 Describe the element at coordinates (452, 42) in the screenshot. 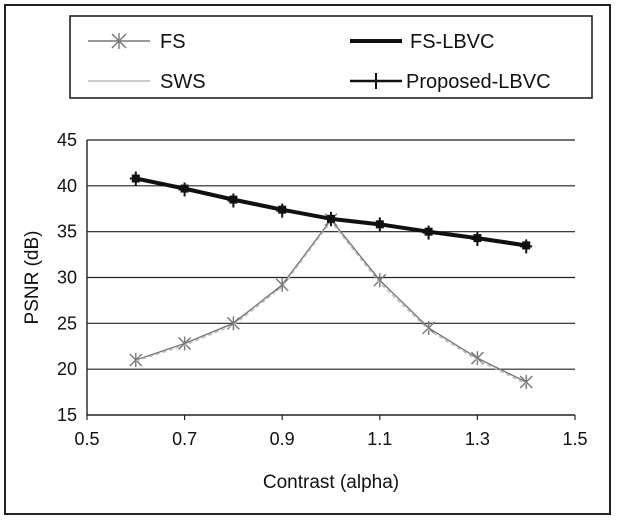

I see `legend-label-fs-lbvc: FS-LBVC` at that location.